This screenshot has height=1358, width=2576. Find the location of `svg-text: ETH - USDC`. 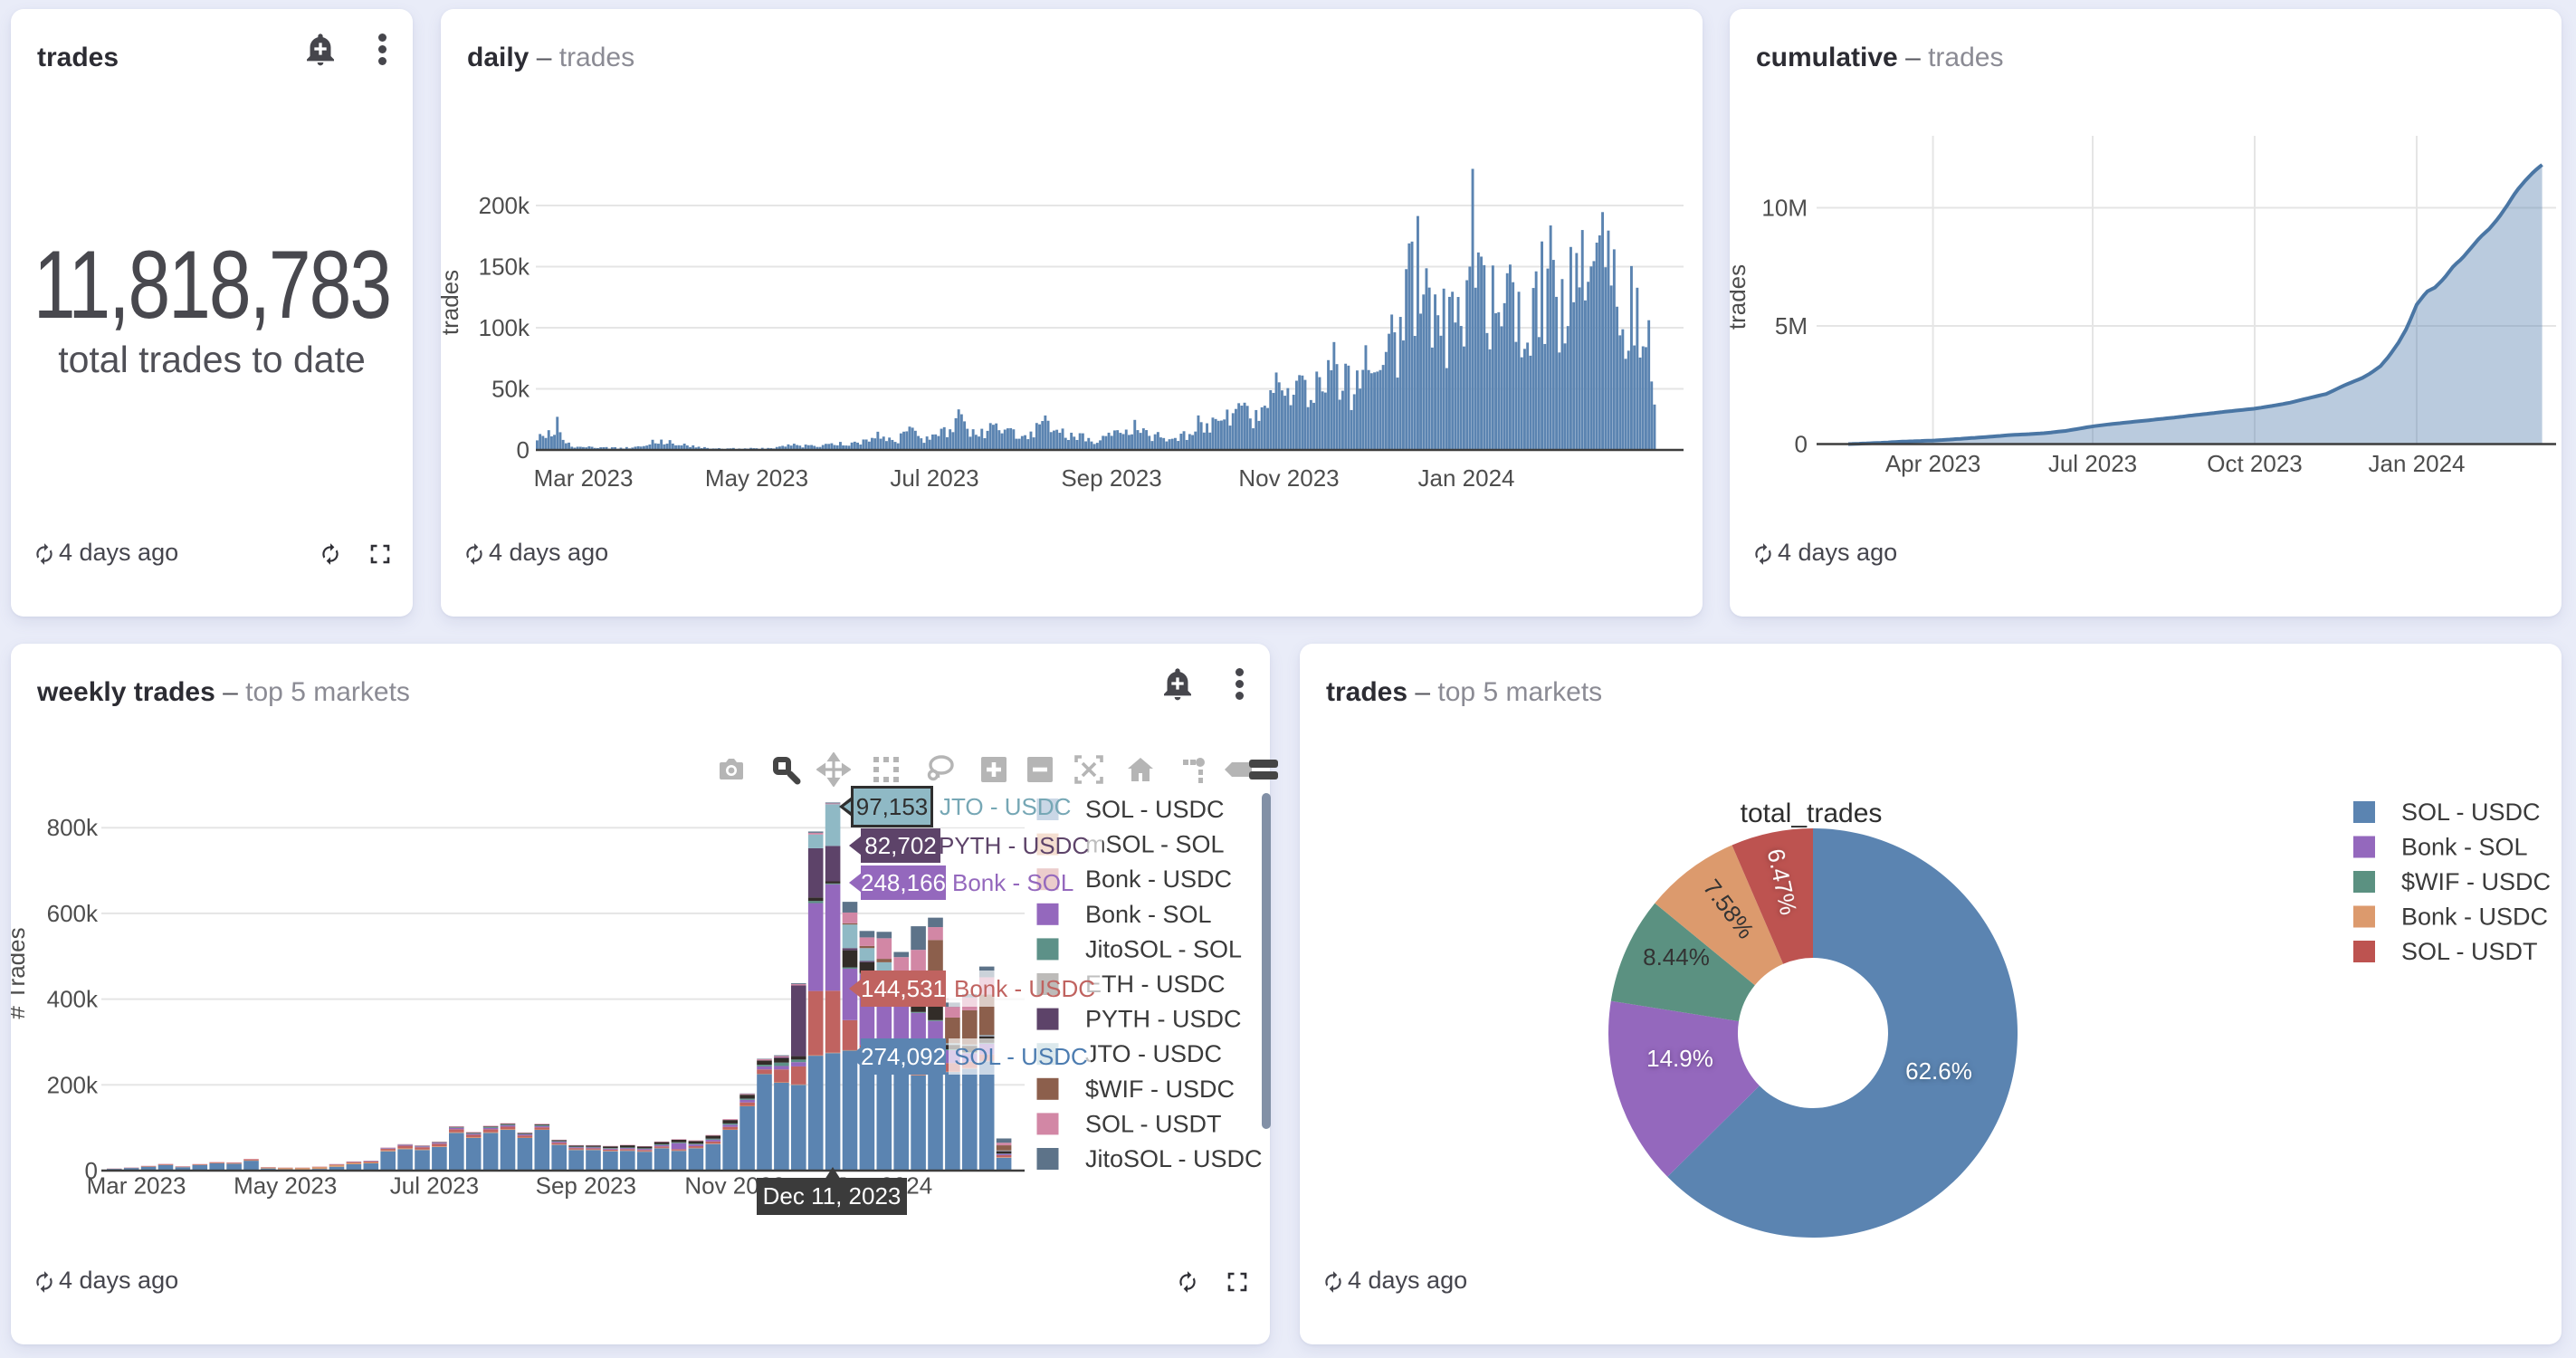

svg-text: ETH - USDC is located at coordinates (1155, 985).